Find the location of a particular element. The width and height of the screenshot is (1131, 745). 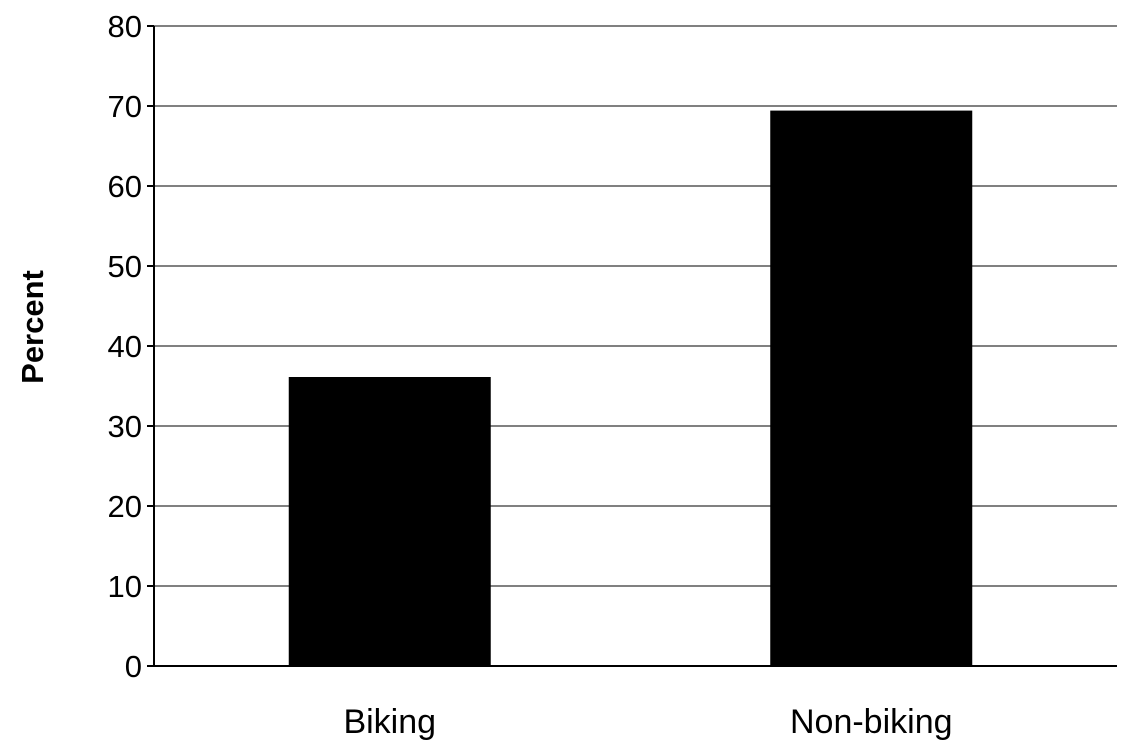

y-tick-label: 10 is located at coordinates (125, 586).